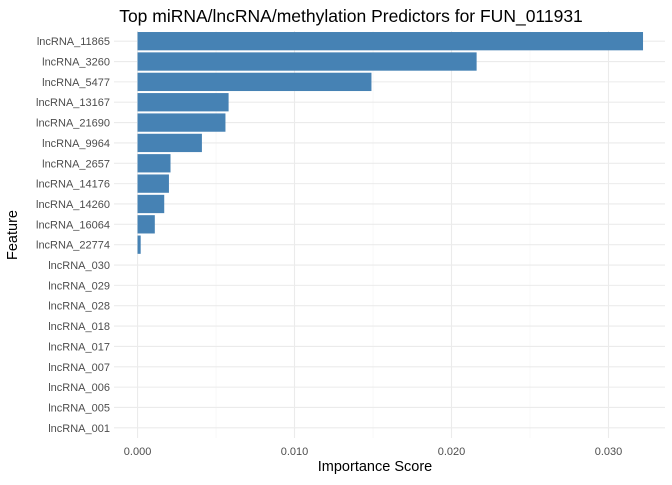 Image resolution: width=672 pixels, height=485 pixels. What do you see at coordinates (79, 368) in the screenshot?
I see `y-tick-label: lncRNA_007` at bounding box center [79, 368].